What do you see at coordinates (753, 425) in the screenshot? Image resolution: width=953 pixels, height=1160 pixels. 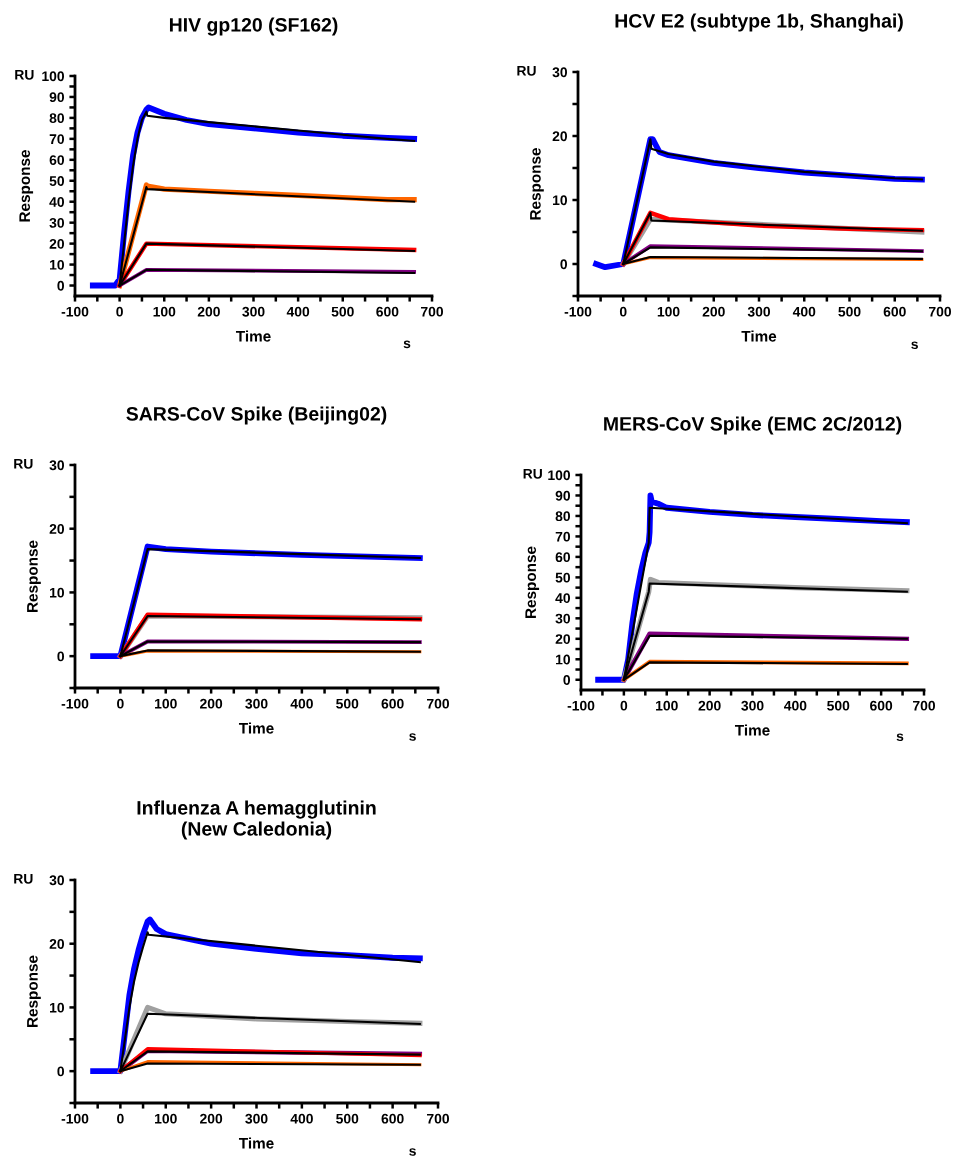 I see `chart-title: MERS-CoV Spike (EMC 2C/2012)` at bounding box center [753, 425].